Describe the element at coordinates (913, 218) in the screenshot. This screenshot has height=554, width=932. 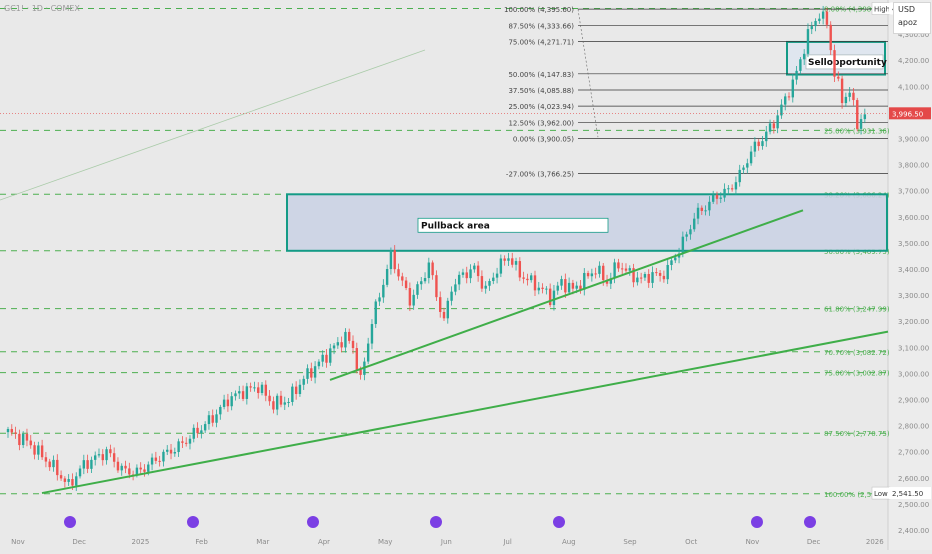
I see `y-tick-label: 3,600.00` at that location.